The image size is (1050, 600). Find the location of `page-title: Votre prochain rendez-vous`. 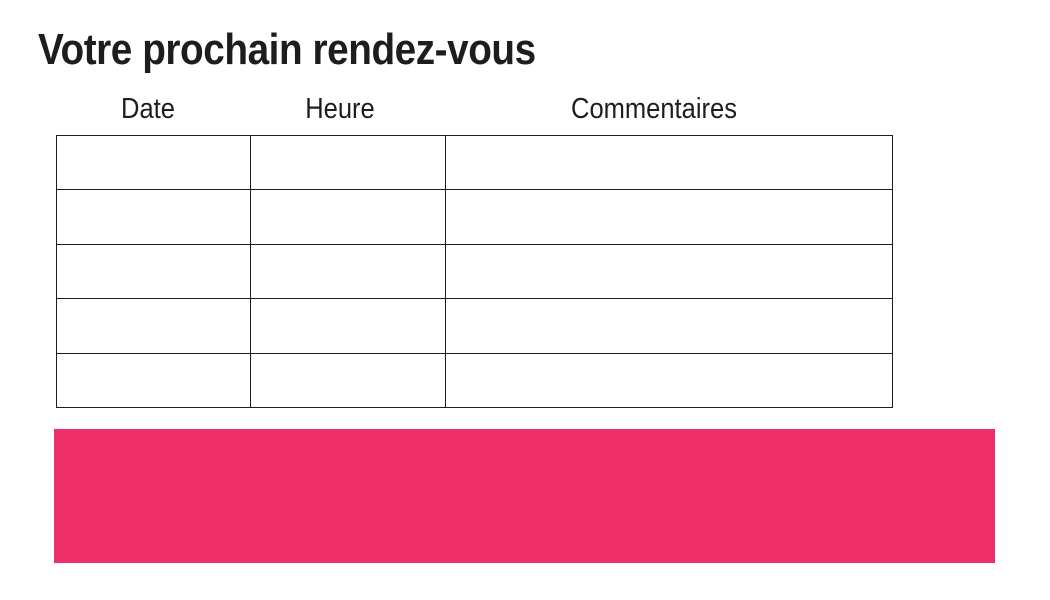

page-title: Votre prochain rendez-vous is located at coordinates (287, 49).